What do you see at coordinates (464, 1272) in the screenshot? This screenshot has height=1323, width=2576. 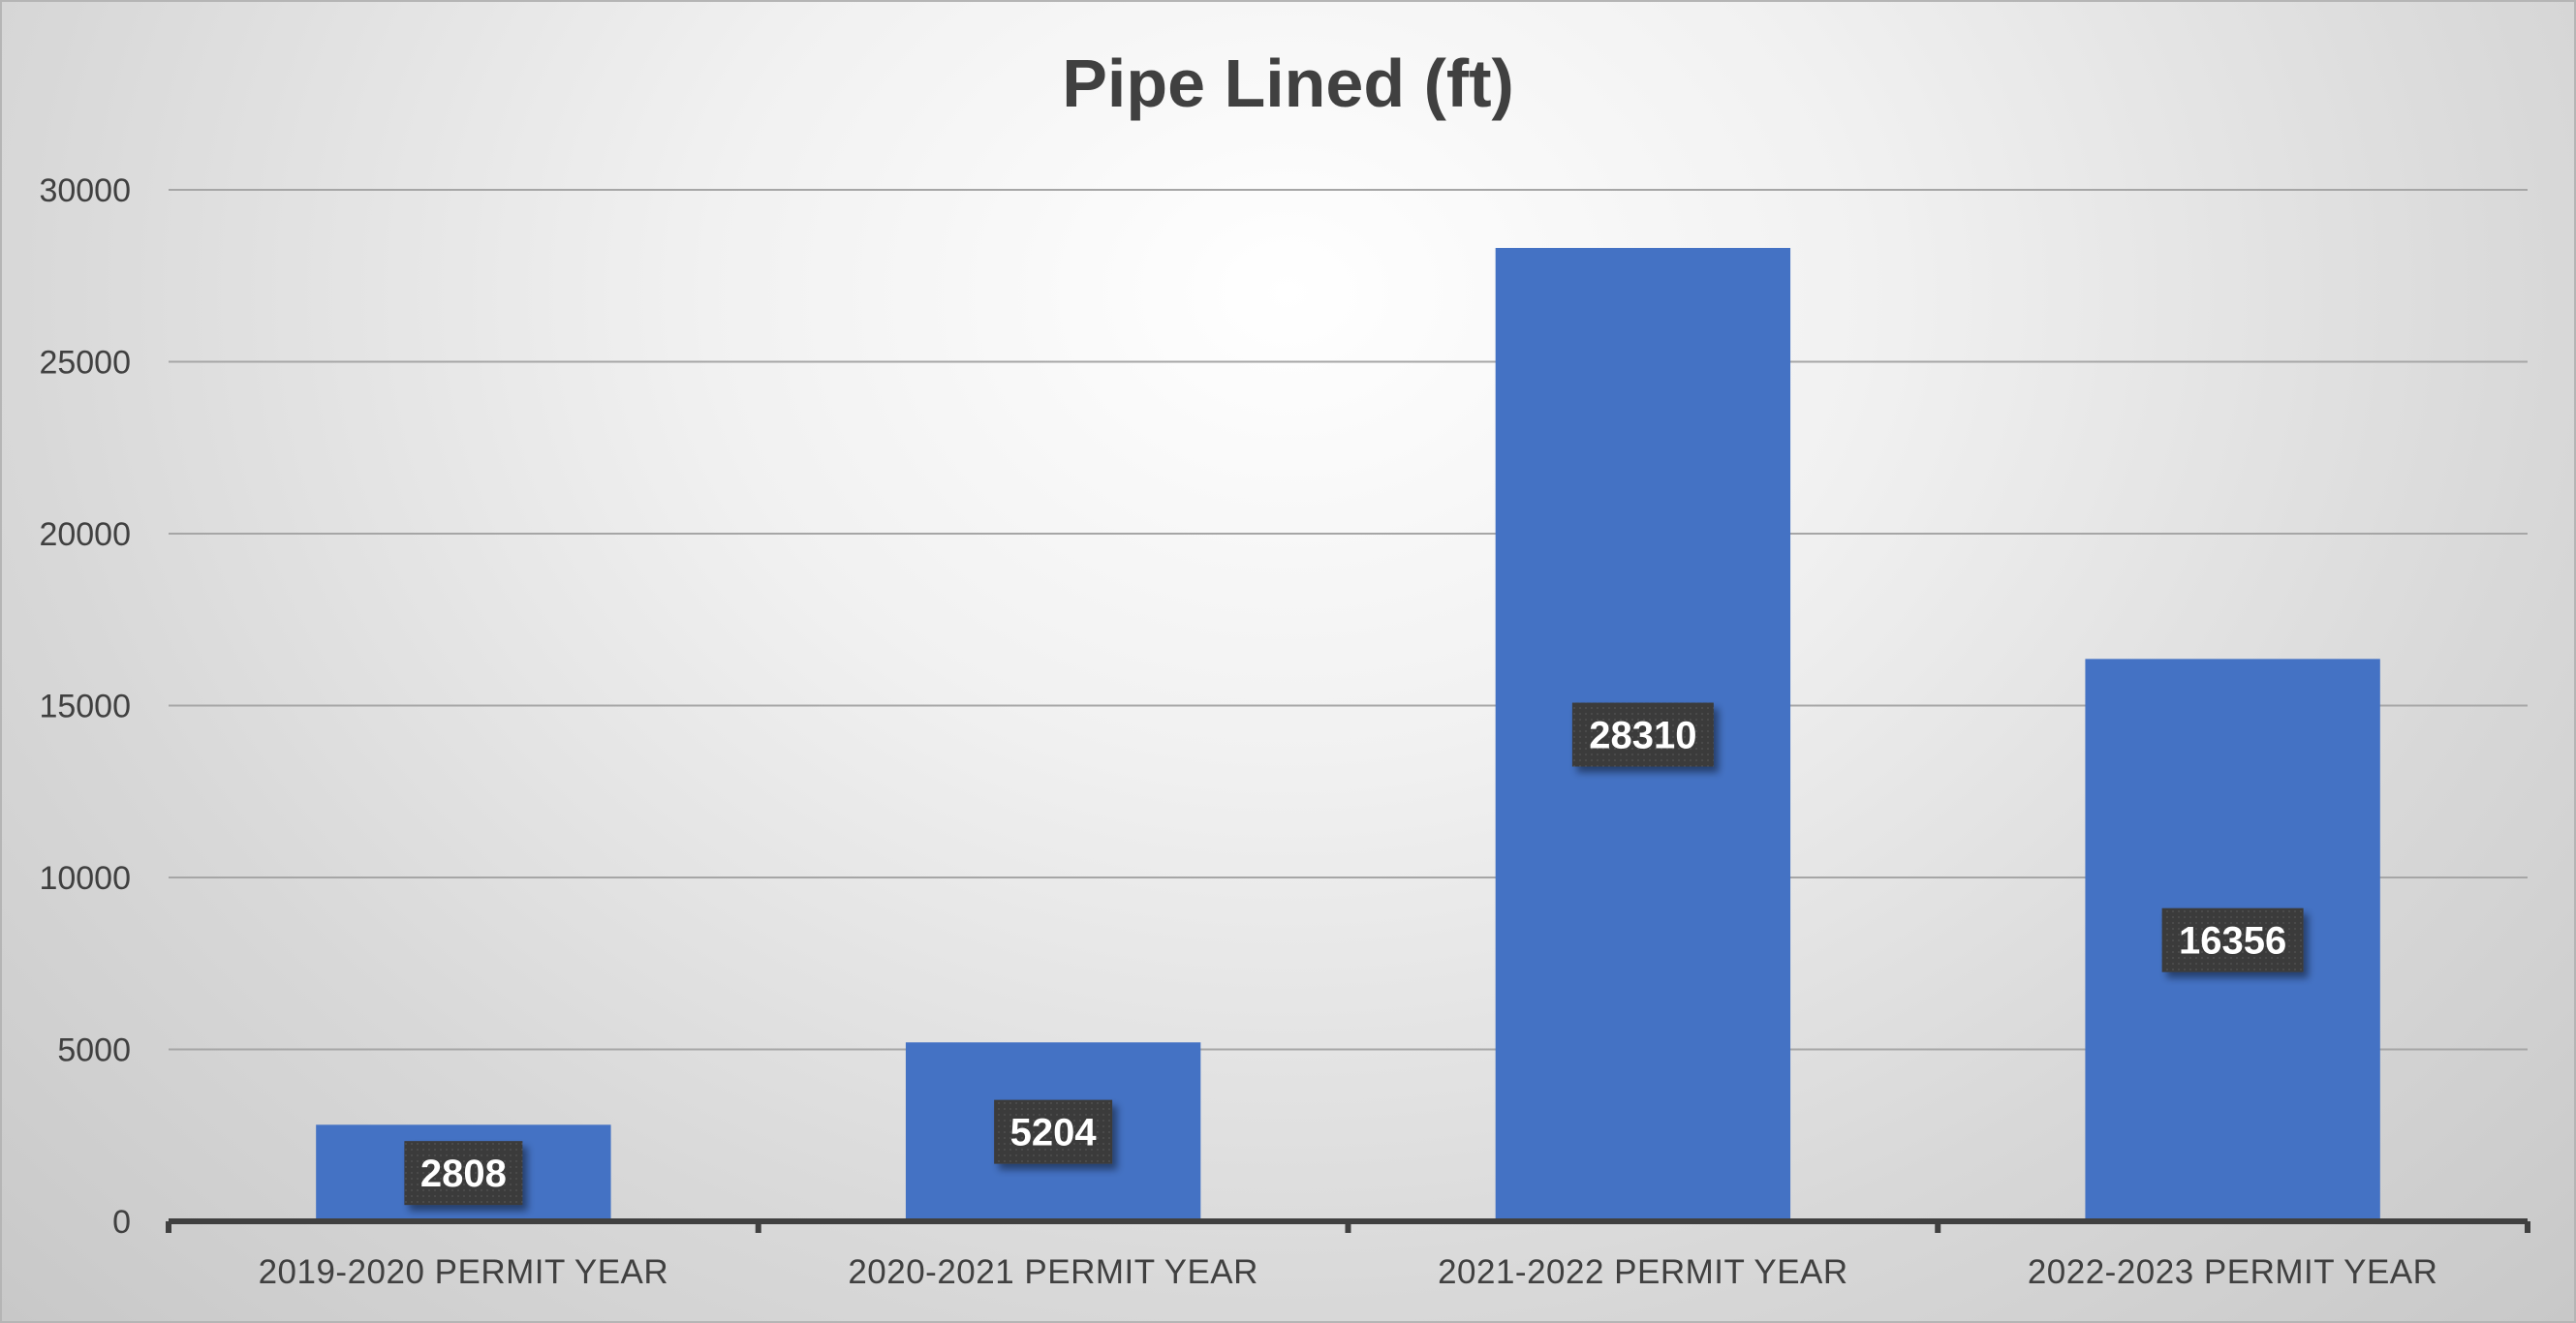 I see `x-category-label: 2019-2020 PERMIT YEAR` at bounding box center [464, 1272].